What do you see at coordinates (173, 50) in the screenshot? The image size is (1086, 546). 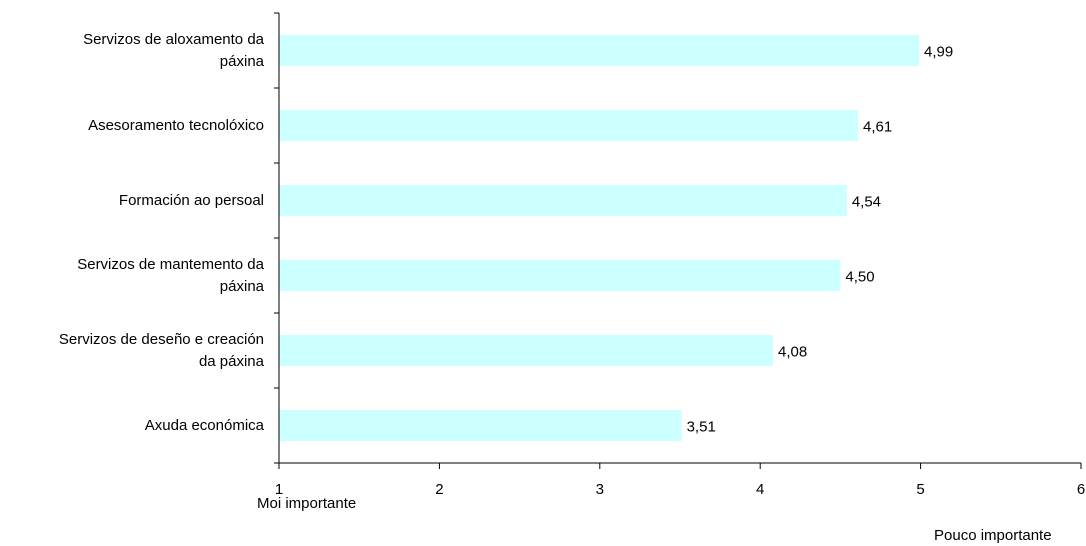 I see `category-label: Servizos de aloxamento da páxina` at bounding box center [173, 50].